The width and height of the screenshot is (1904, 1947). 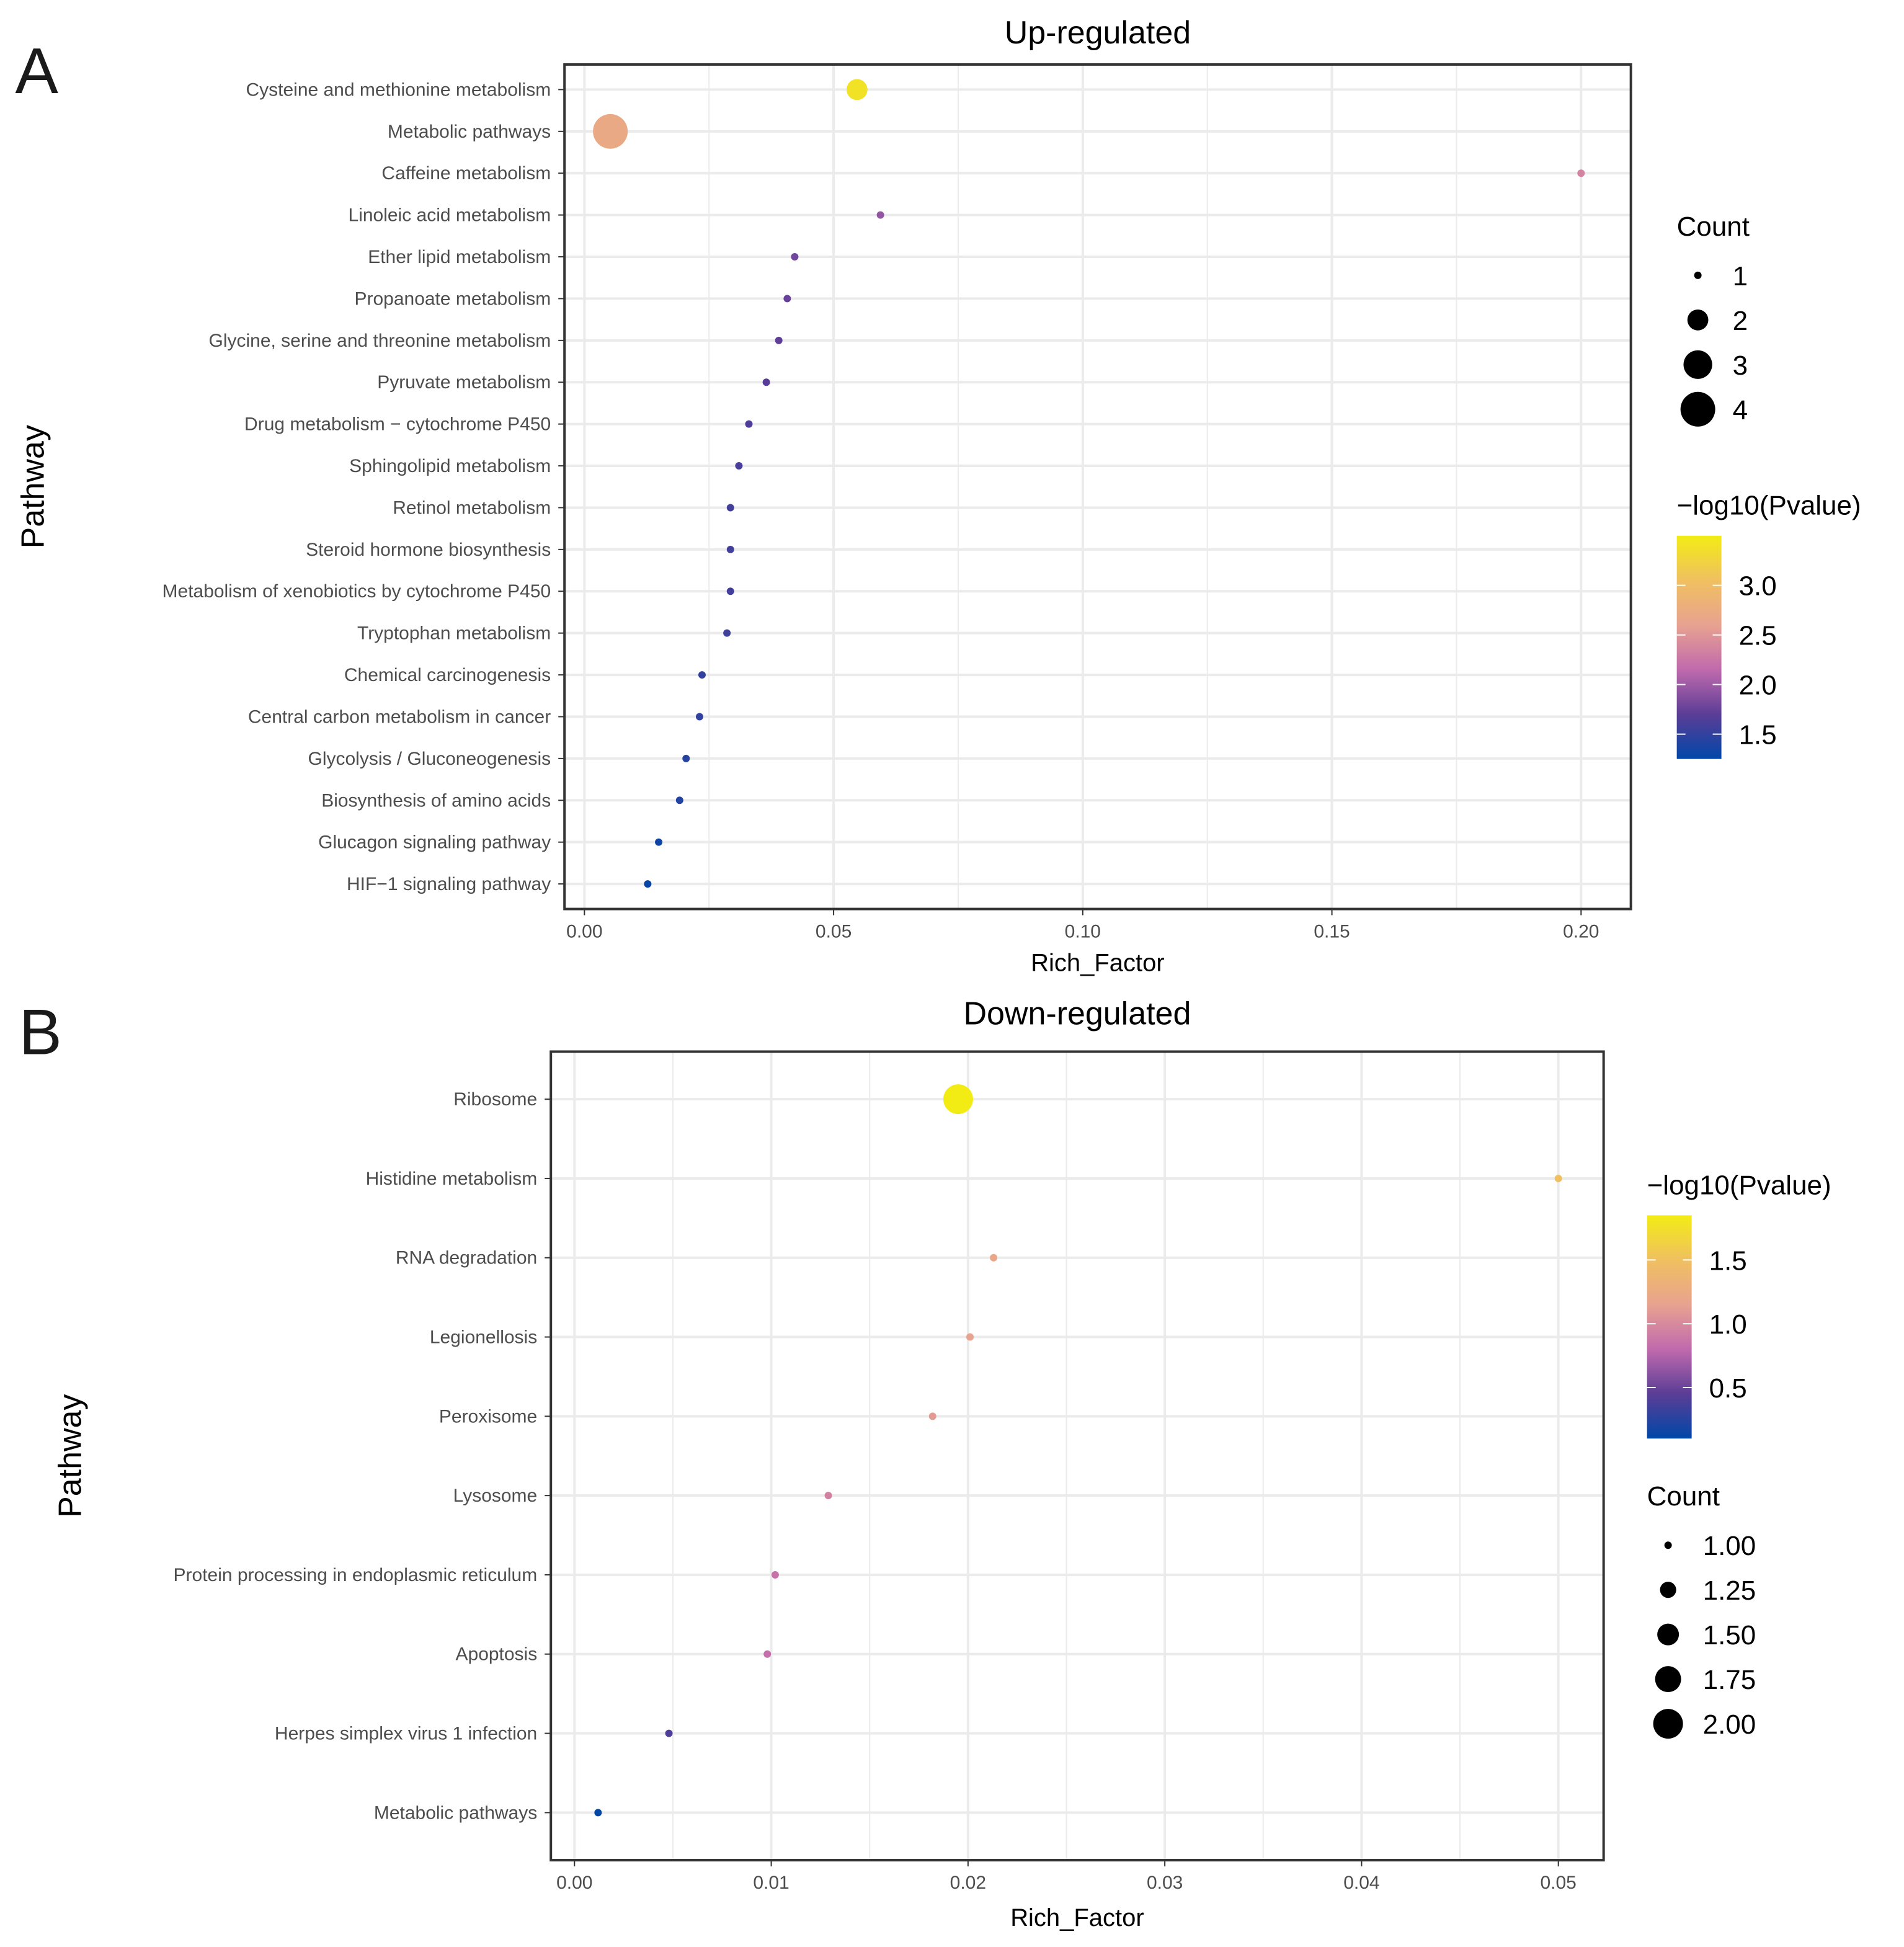 What do you see at coordinates (1741, 410) in the screenshot?
I see `size-legend-label: 4` at bounding box center [1741, 410].